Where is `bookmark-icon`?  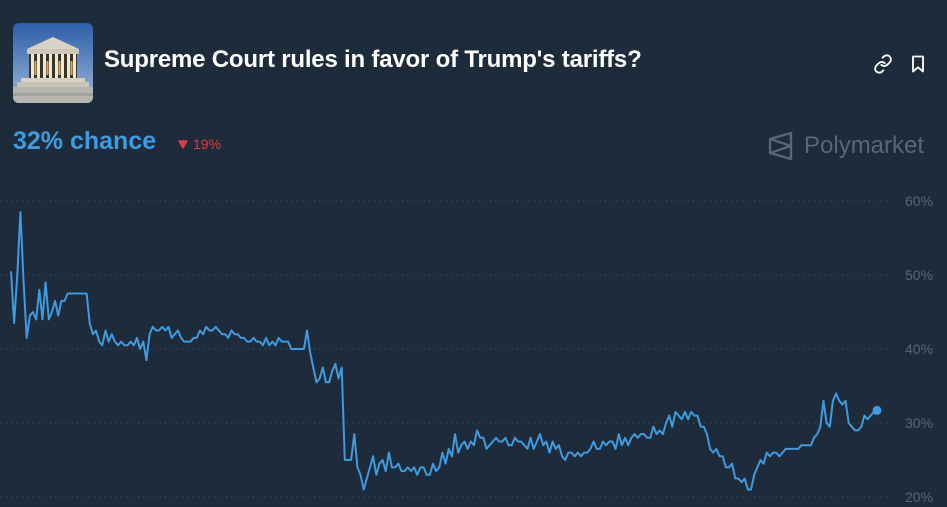 bookmark-icon is located at coordinates (918, 64).